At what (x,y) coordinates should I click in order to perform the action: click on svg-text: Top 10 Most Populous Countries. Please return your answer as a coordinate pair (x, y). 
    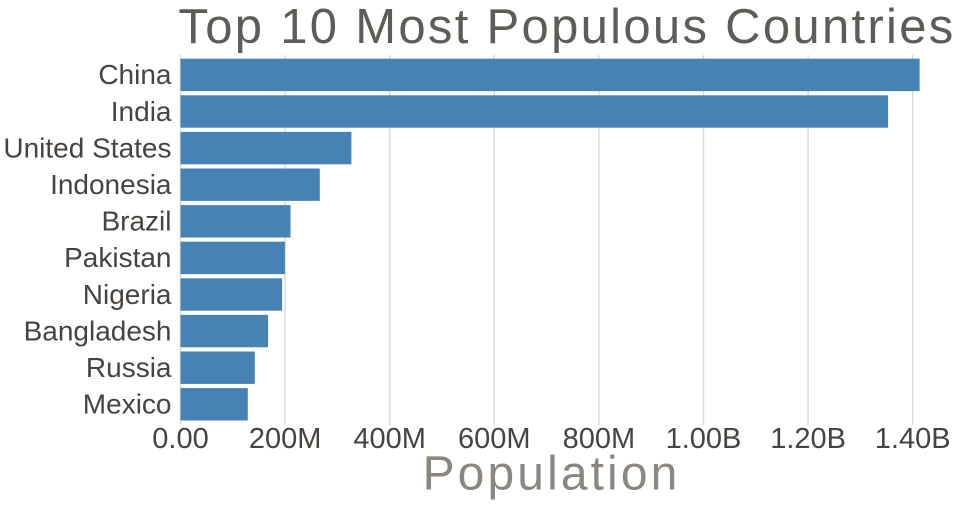
    Looking at the image, I should click on (566, 27).